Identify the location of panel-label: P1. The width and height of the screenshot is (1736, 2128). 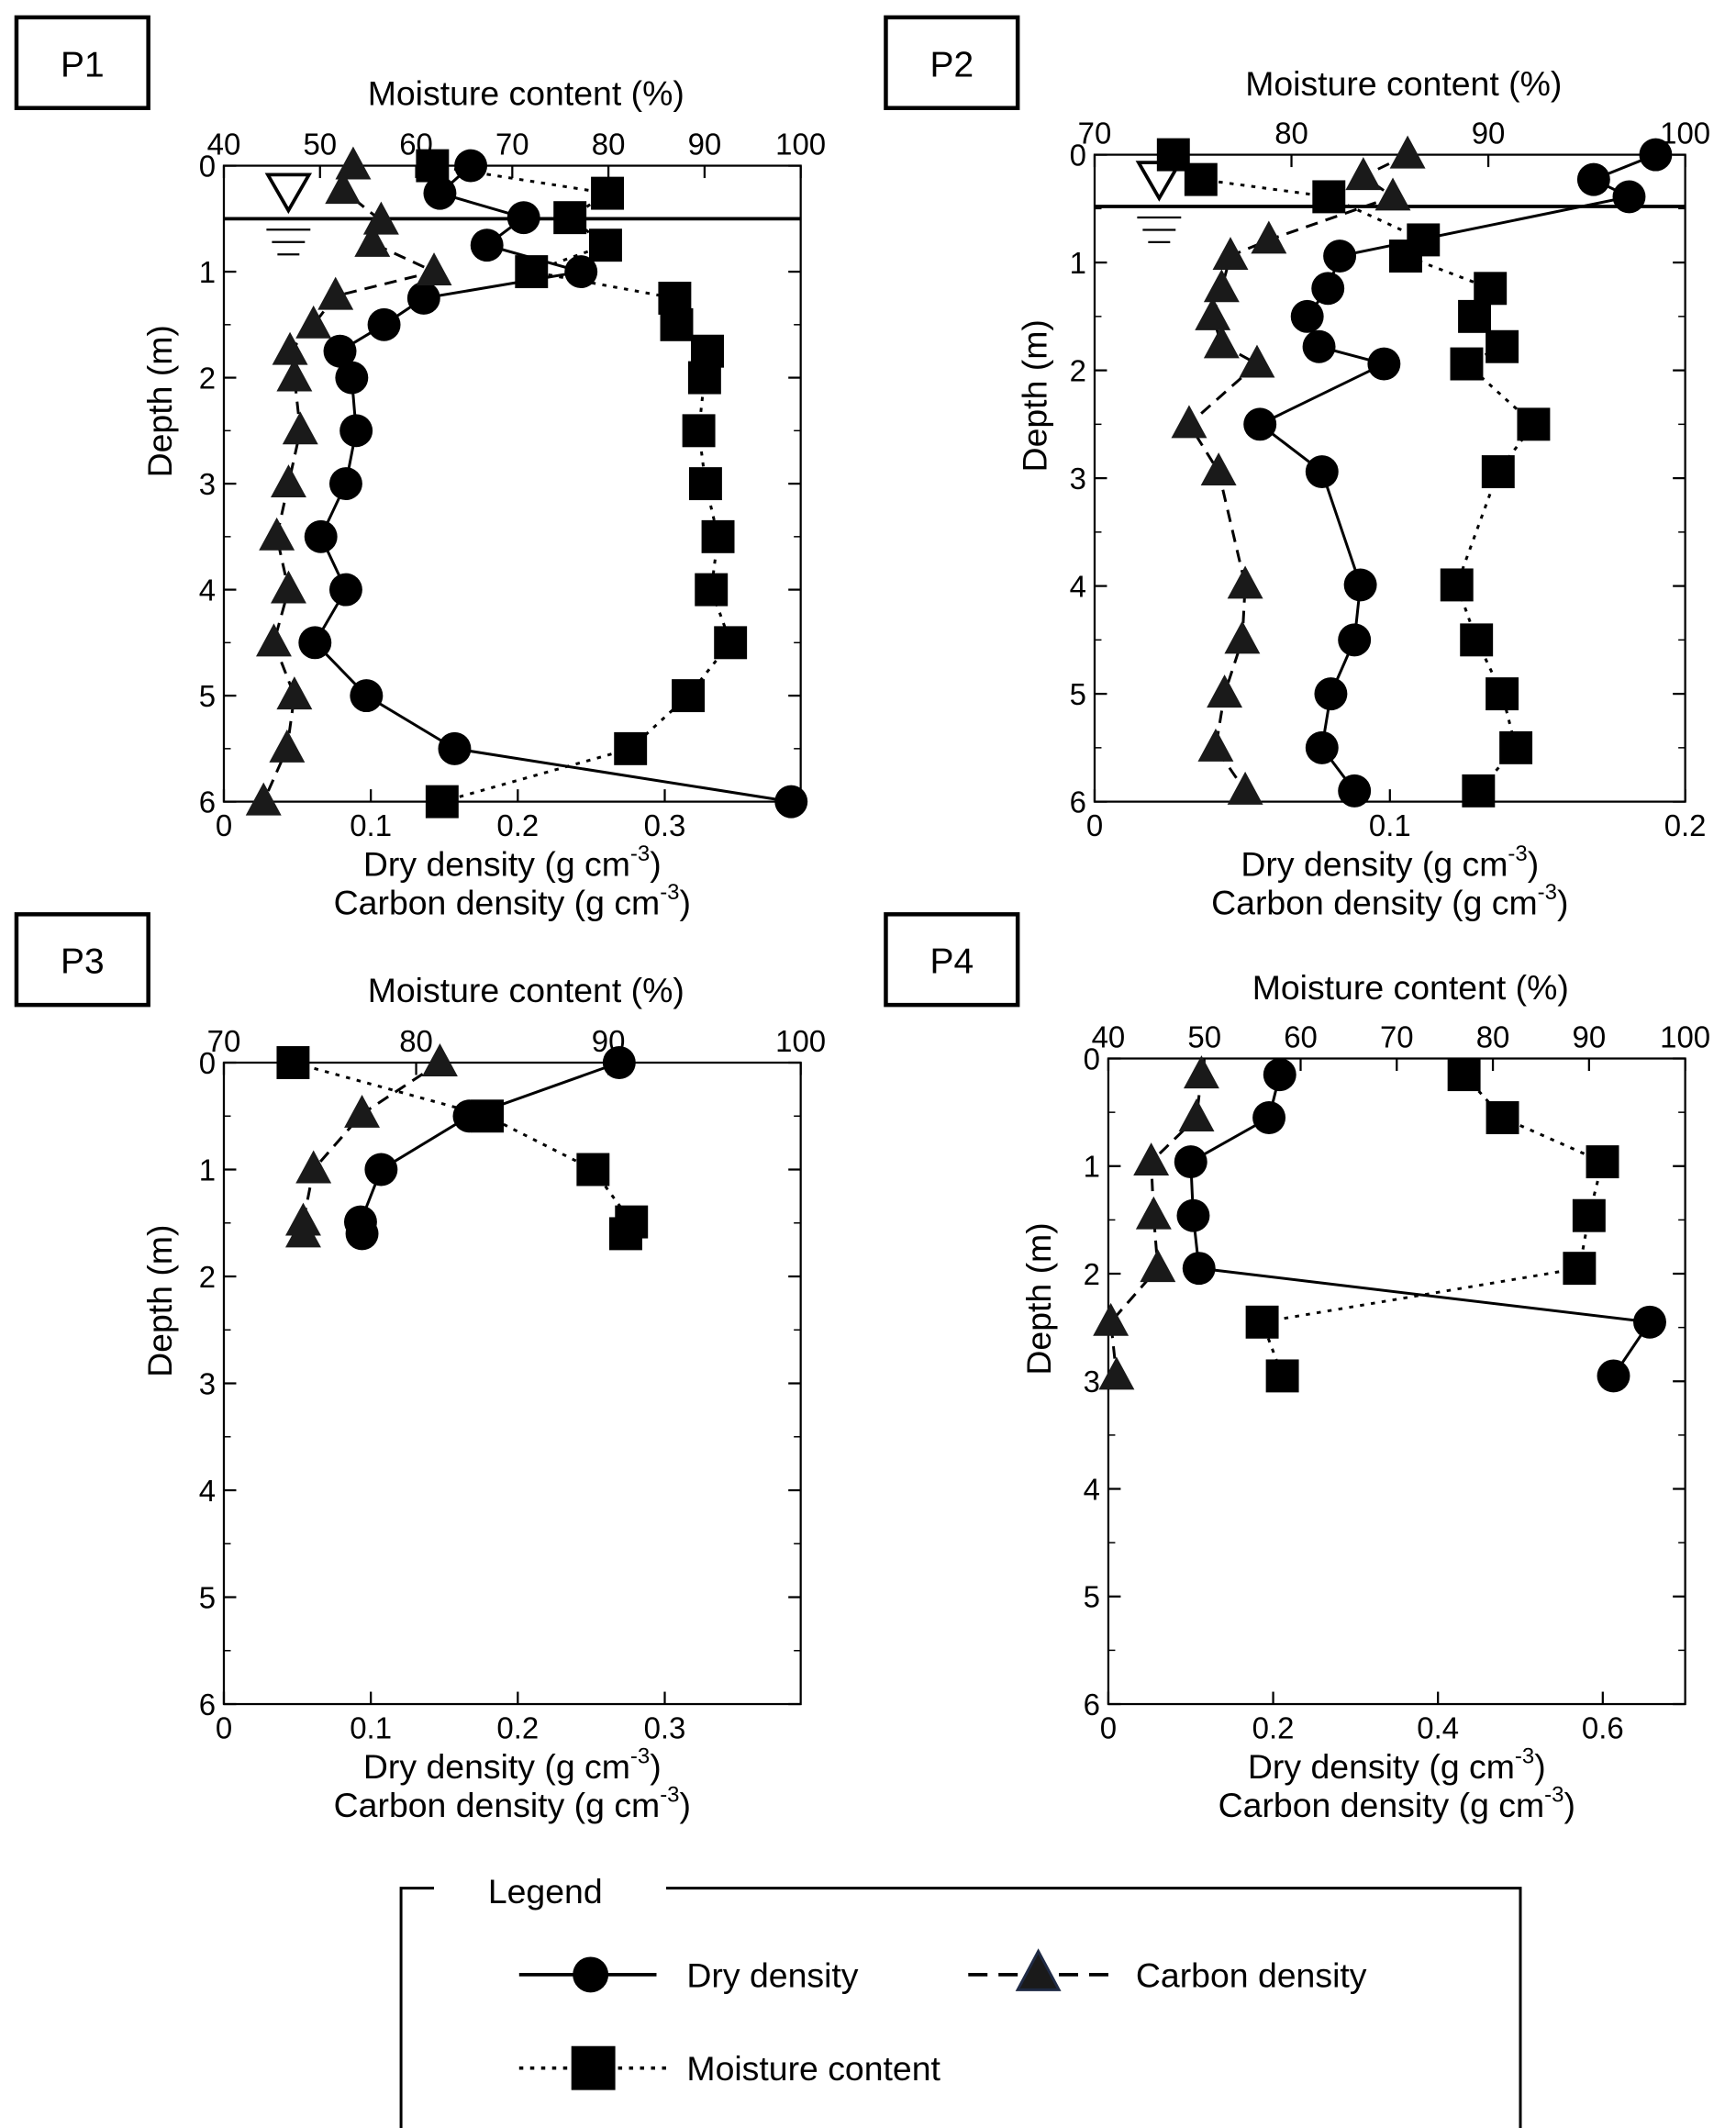
(83, 64).